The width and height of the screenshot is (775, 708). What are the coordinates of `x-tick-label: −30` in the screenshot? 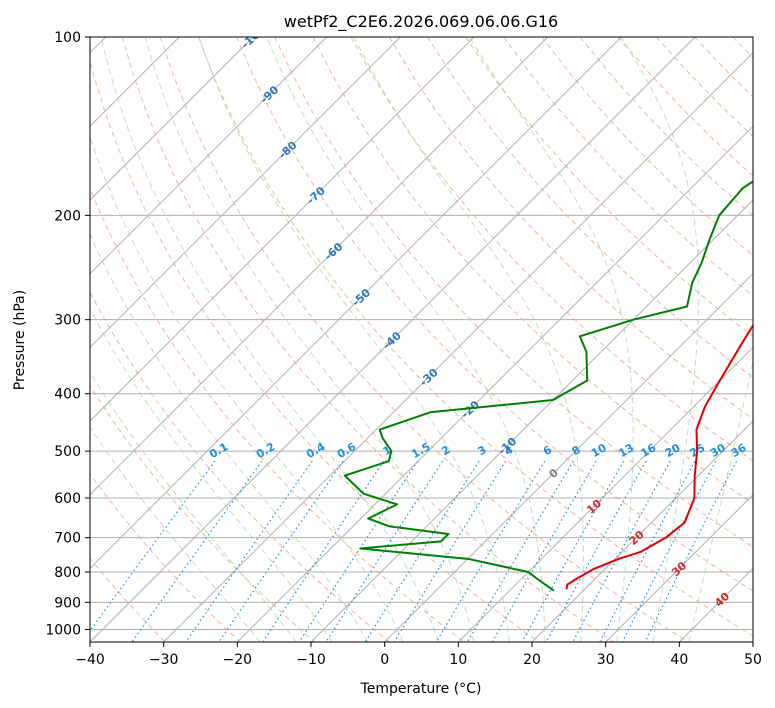 It's located at (164, 660).